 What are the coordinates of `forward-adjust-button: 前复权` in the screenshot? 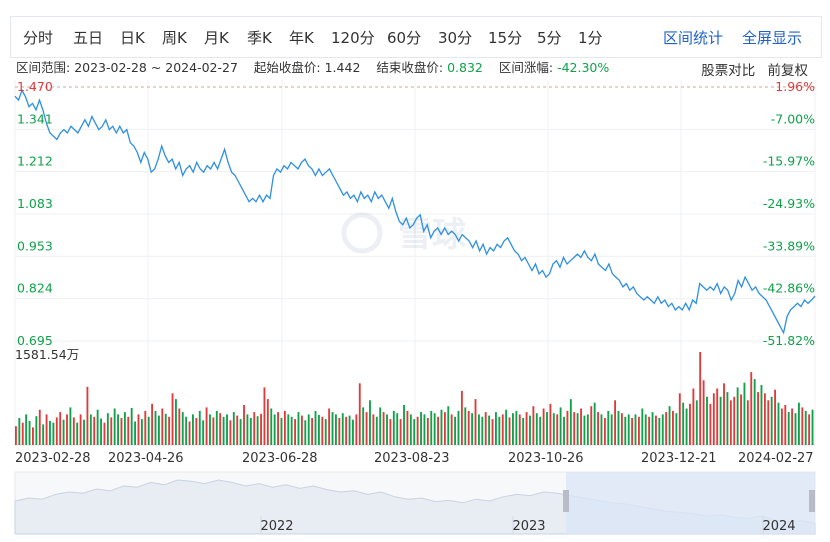 It's located at (788, 71).